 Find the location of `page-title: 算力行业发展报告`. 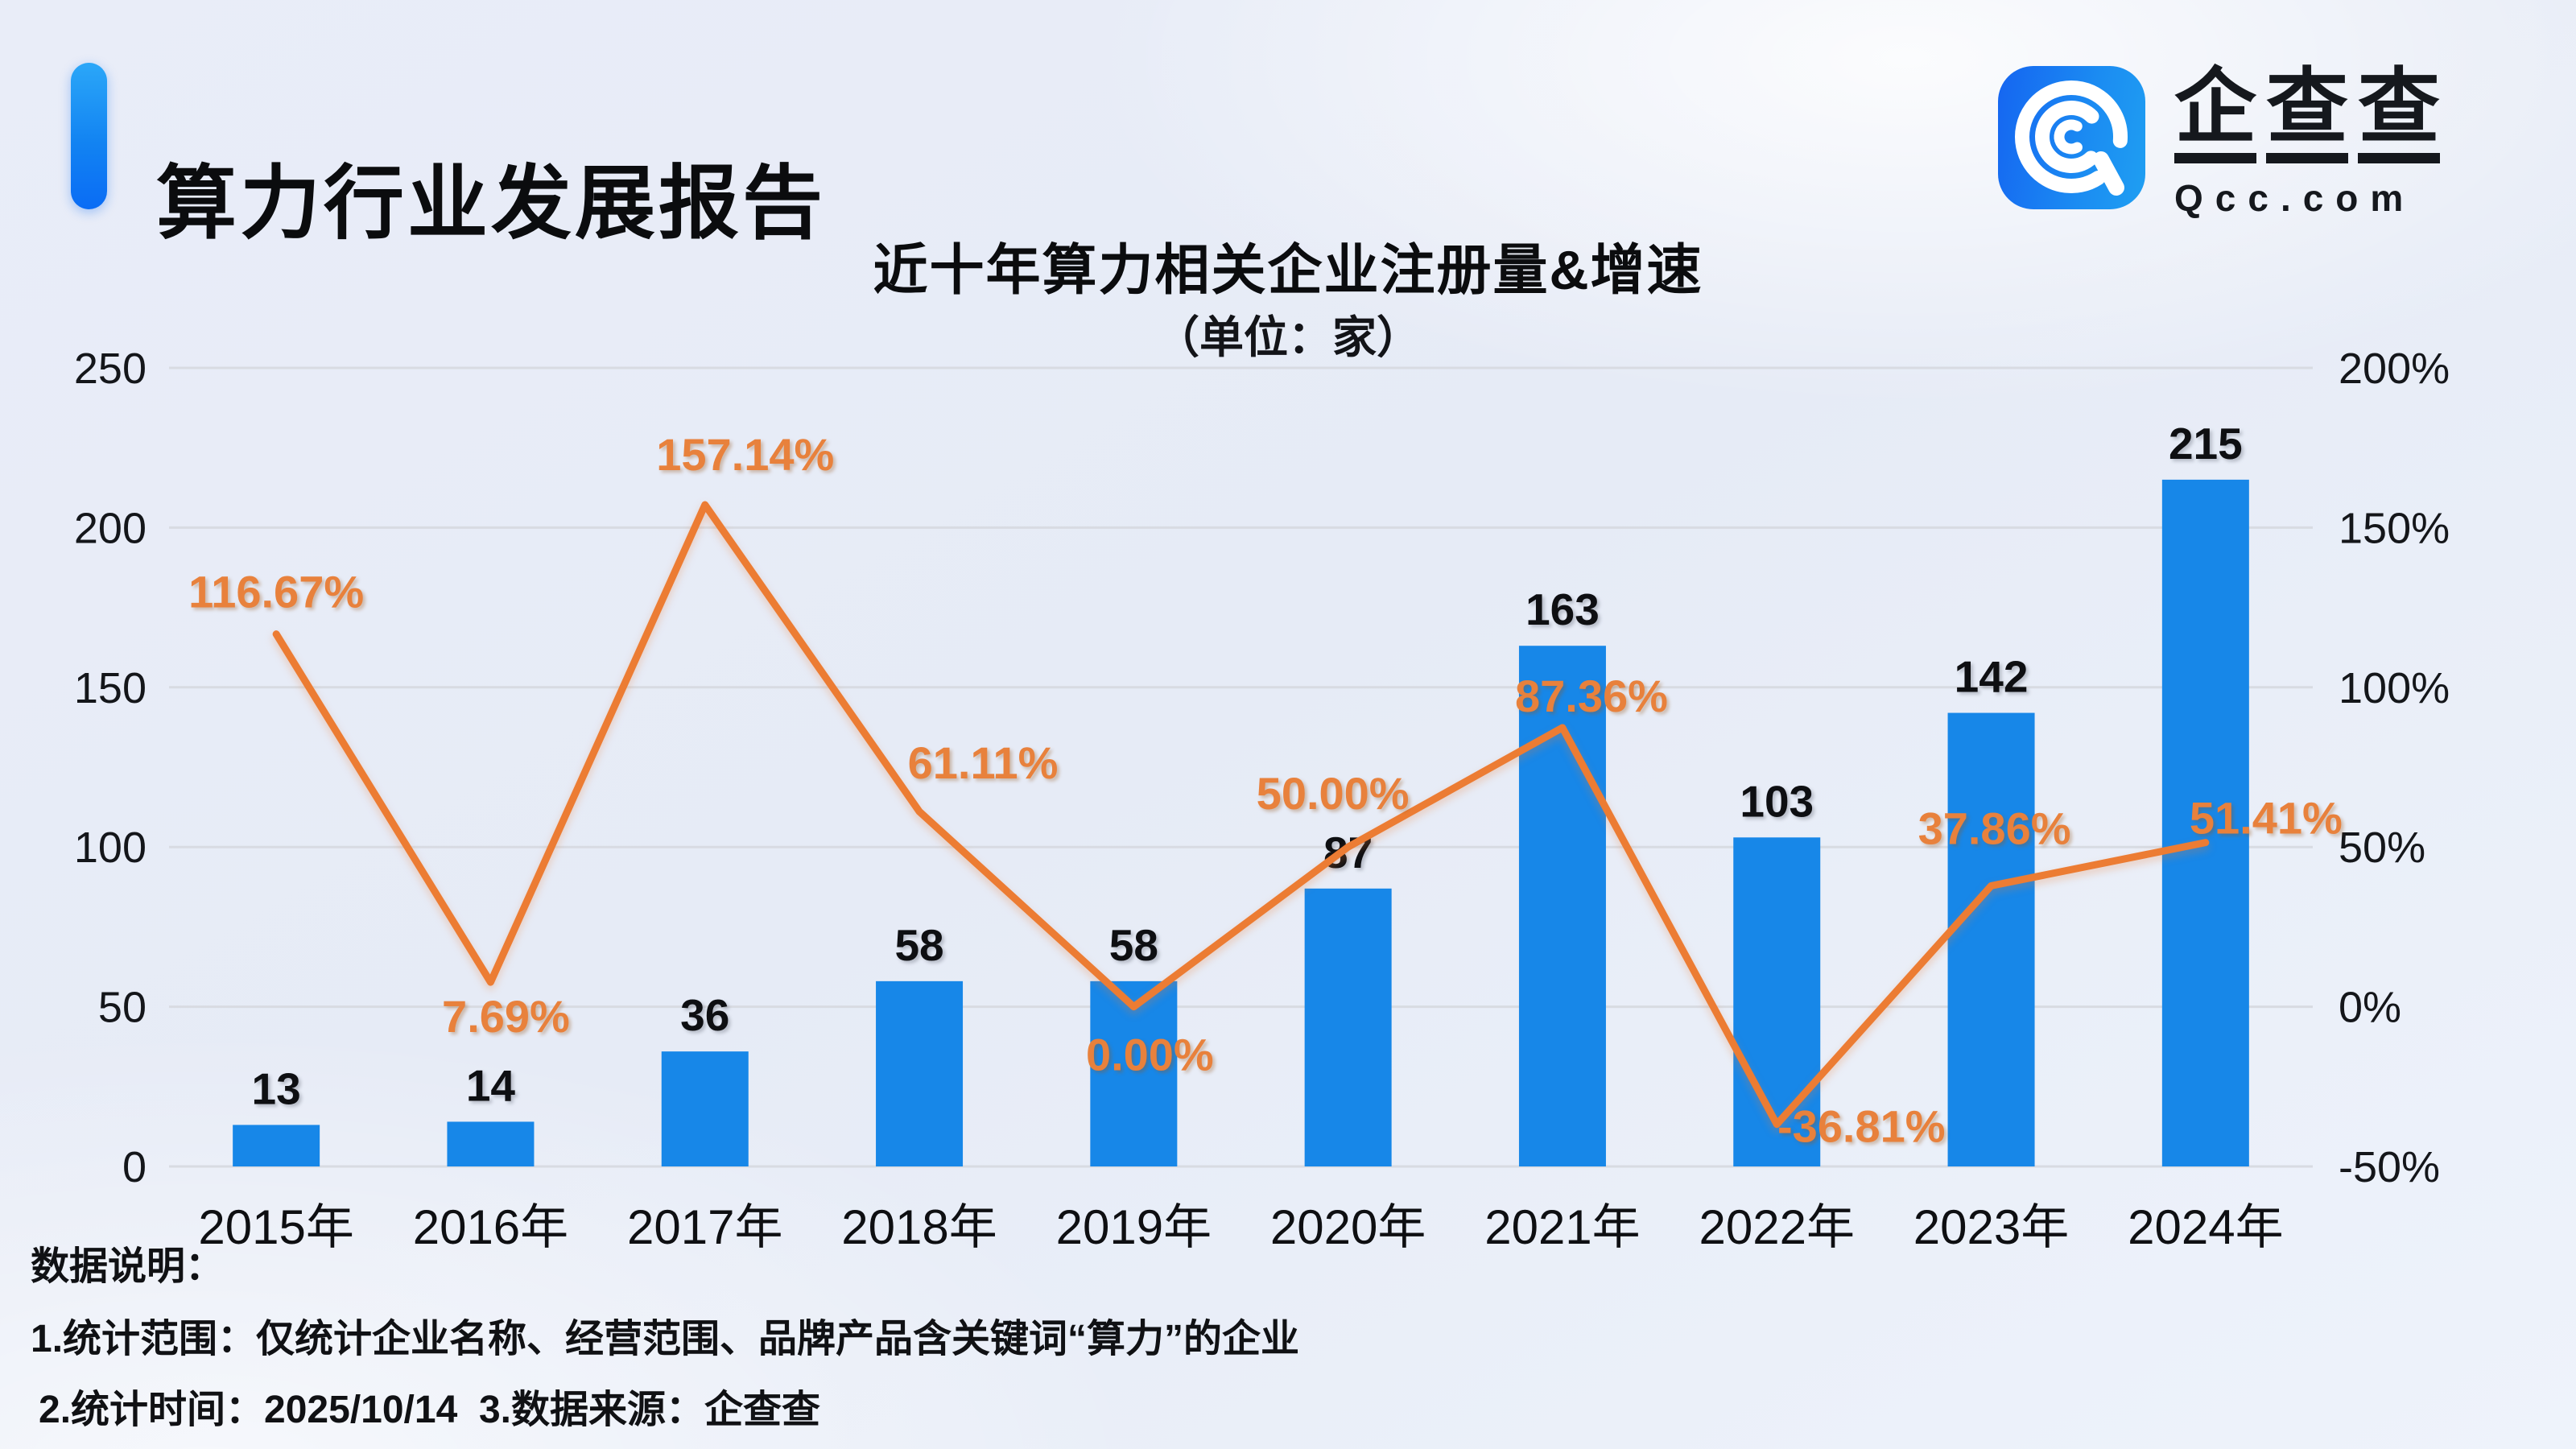

page-title: 算力行业发展报告 is located at coordinates (491, 204).